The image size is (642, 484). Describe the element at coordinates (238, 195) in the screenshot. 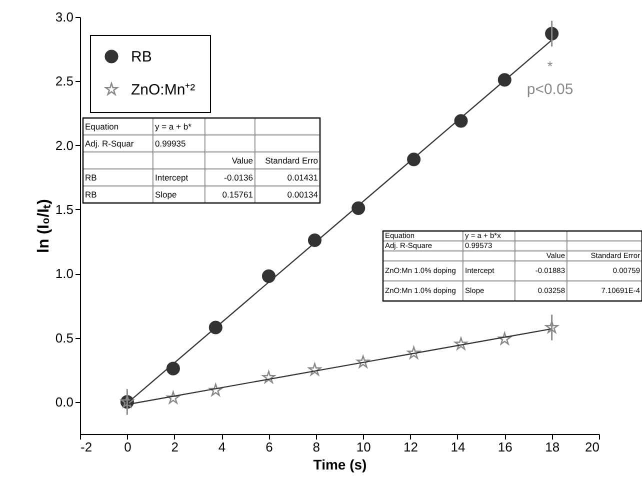

I see `annotation: 0.15761` at that location.